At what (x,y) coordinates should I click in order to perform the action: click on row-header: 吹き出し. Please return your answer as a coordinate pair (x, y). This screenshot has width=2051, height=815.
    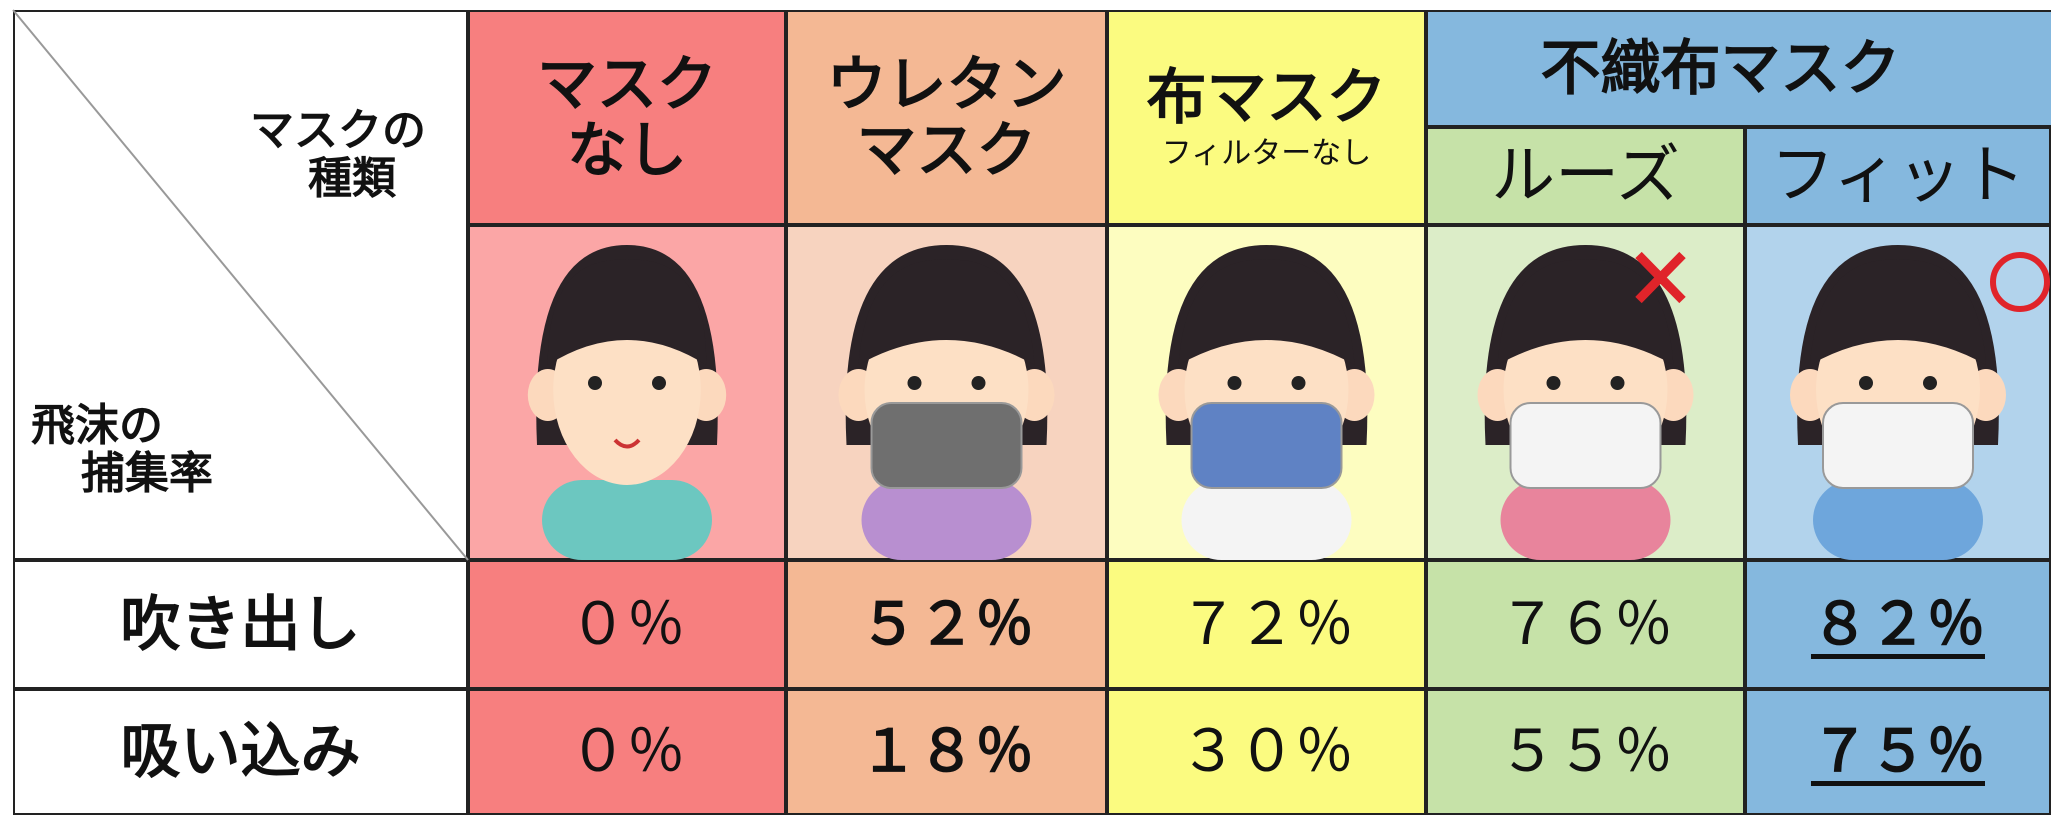
    Looking at the image, I should click on (240, 624).